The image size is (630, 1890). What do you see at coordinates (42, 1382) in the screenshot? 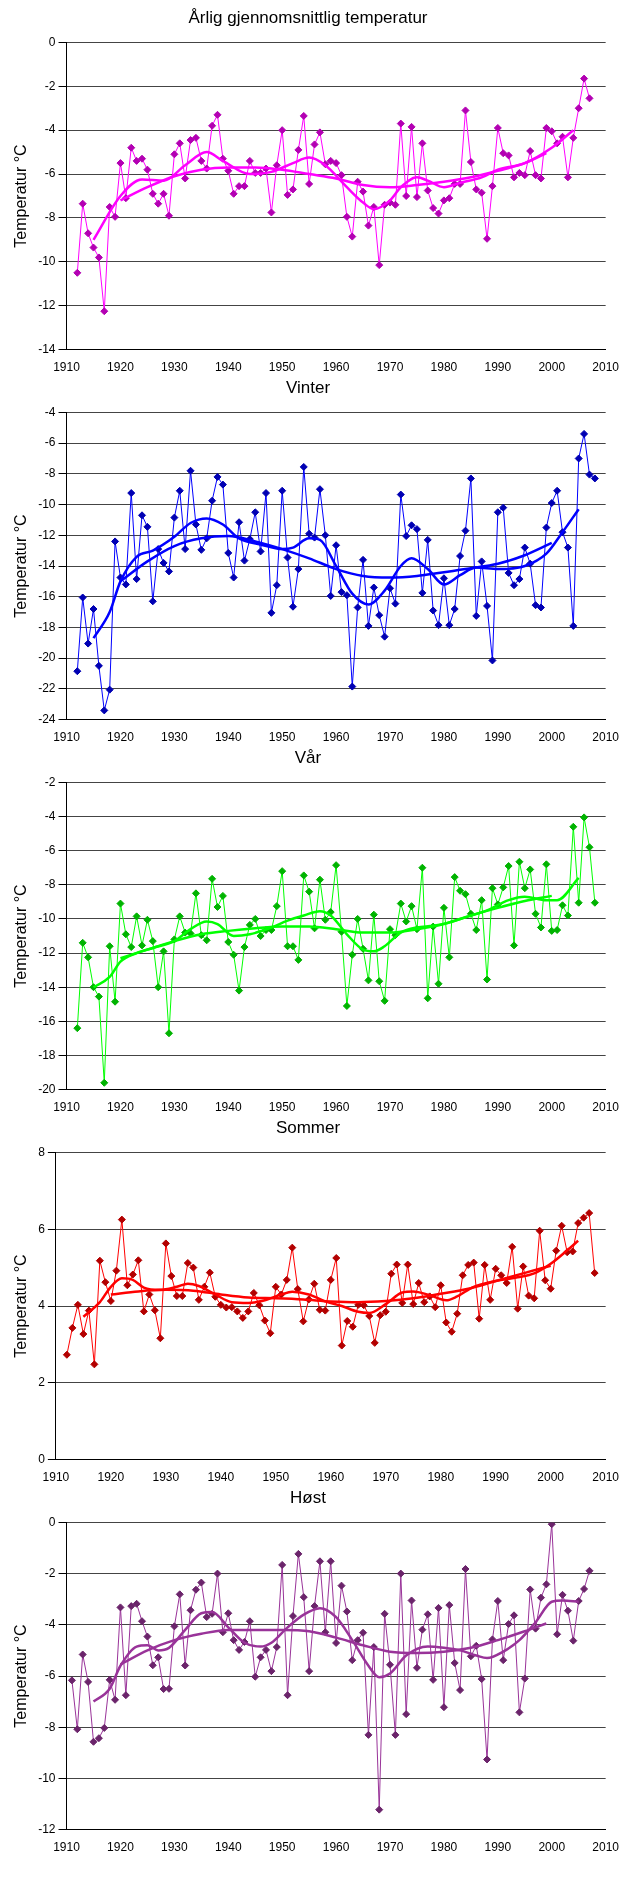
I see `y-tick-label: 2` at bounding box center [42, 1382].